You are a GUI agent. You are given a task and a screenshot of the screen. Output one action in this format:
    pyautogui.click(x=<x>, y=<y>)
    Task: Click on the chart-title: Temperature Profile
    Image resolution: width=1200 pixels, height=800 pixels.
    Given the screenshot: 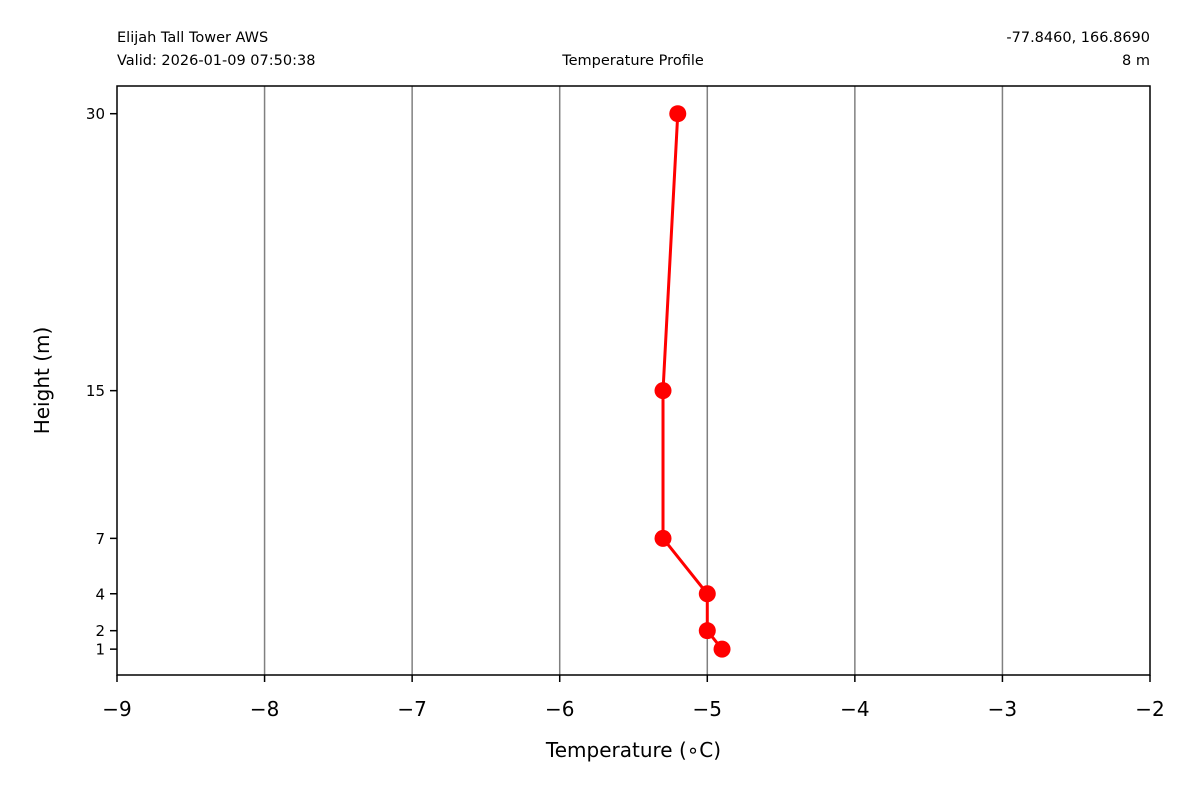 What is the action you would take?
    pyautogui.click(x=633, y=61)
    